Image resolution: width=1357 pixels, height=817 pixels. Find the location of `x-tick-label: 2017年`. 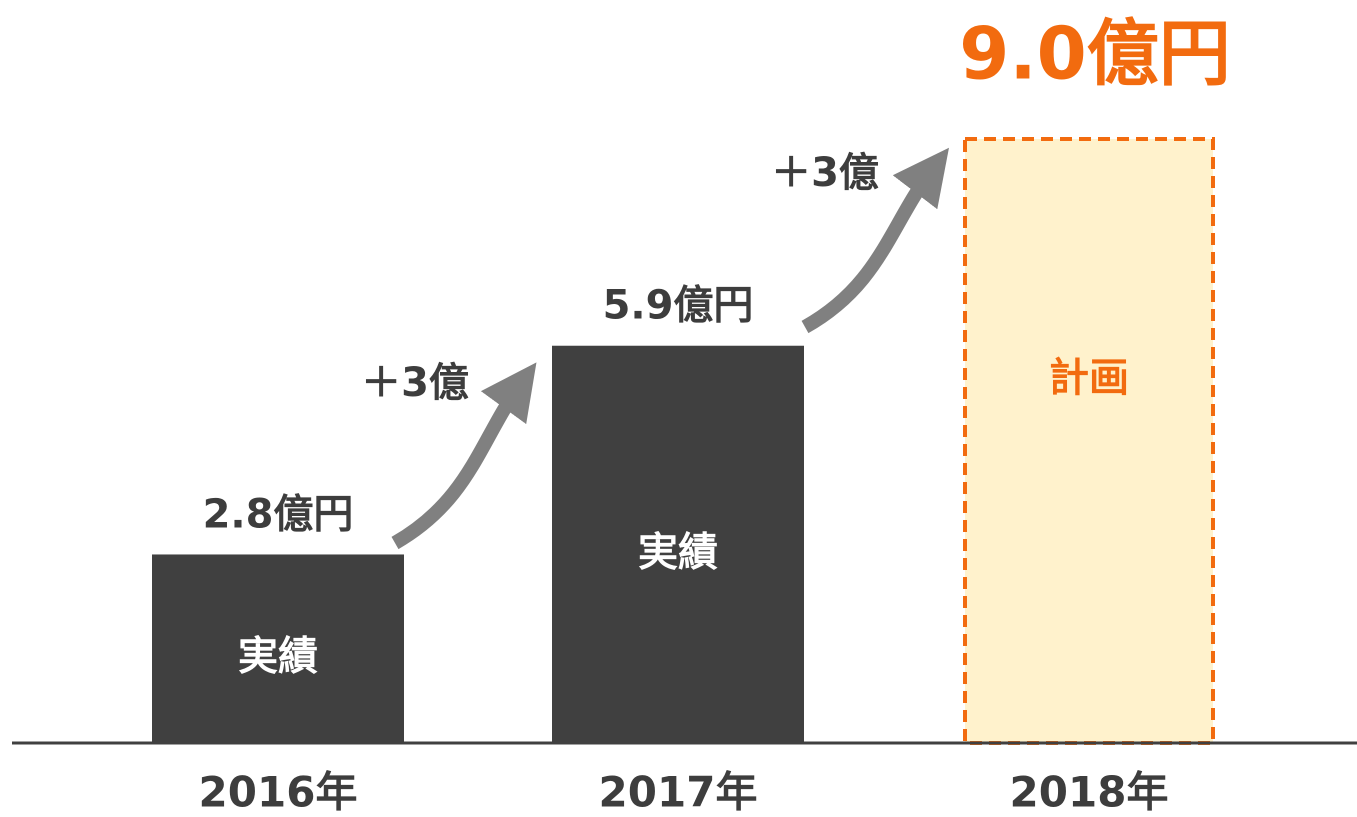

x-tick-label: 2017年 is located at coordinates (678, 792).